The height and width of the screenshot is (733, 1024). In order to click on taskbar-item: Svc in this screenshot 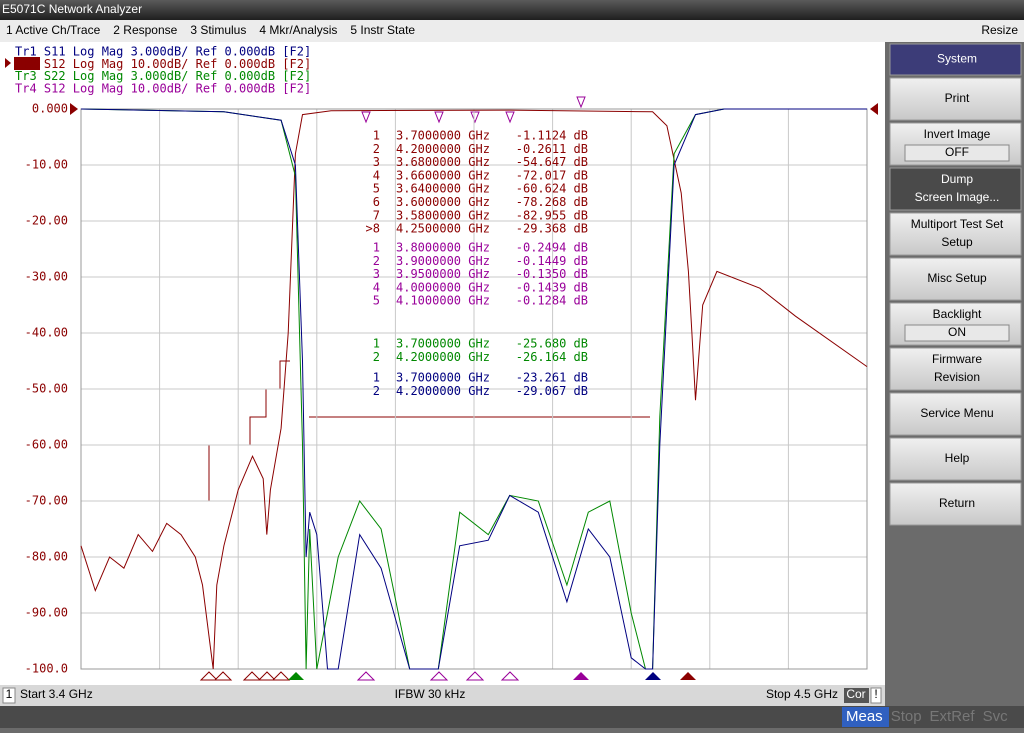, I will do `click(996, 716)`.